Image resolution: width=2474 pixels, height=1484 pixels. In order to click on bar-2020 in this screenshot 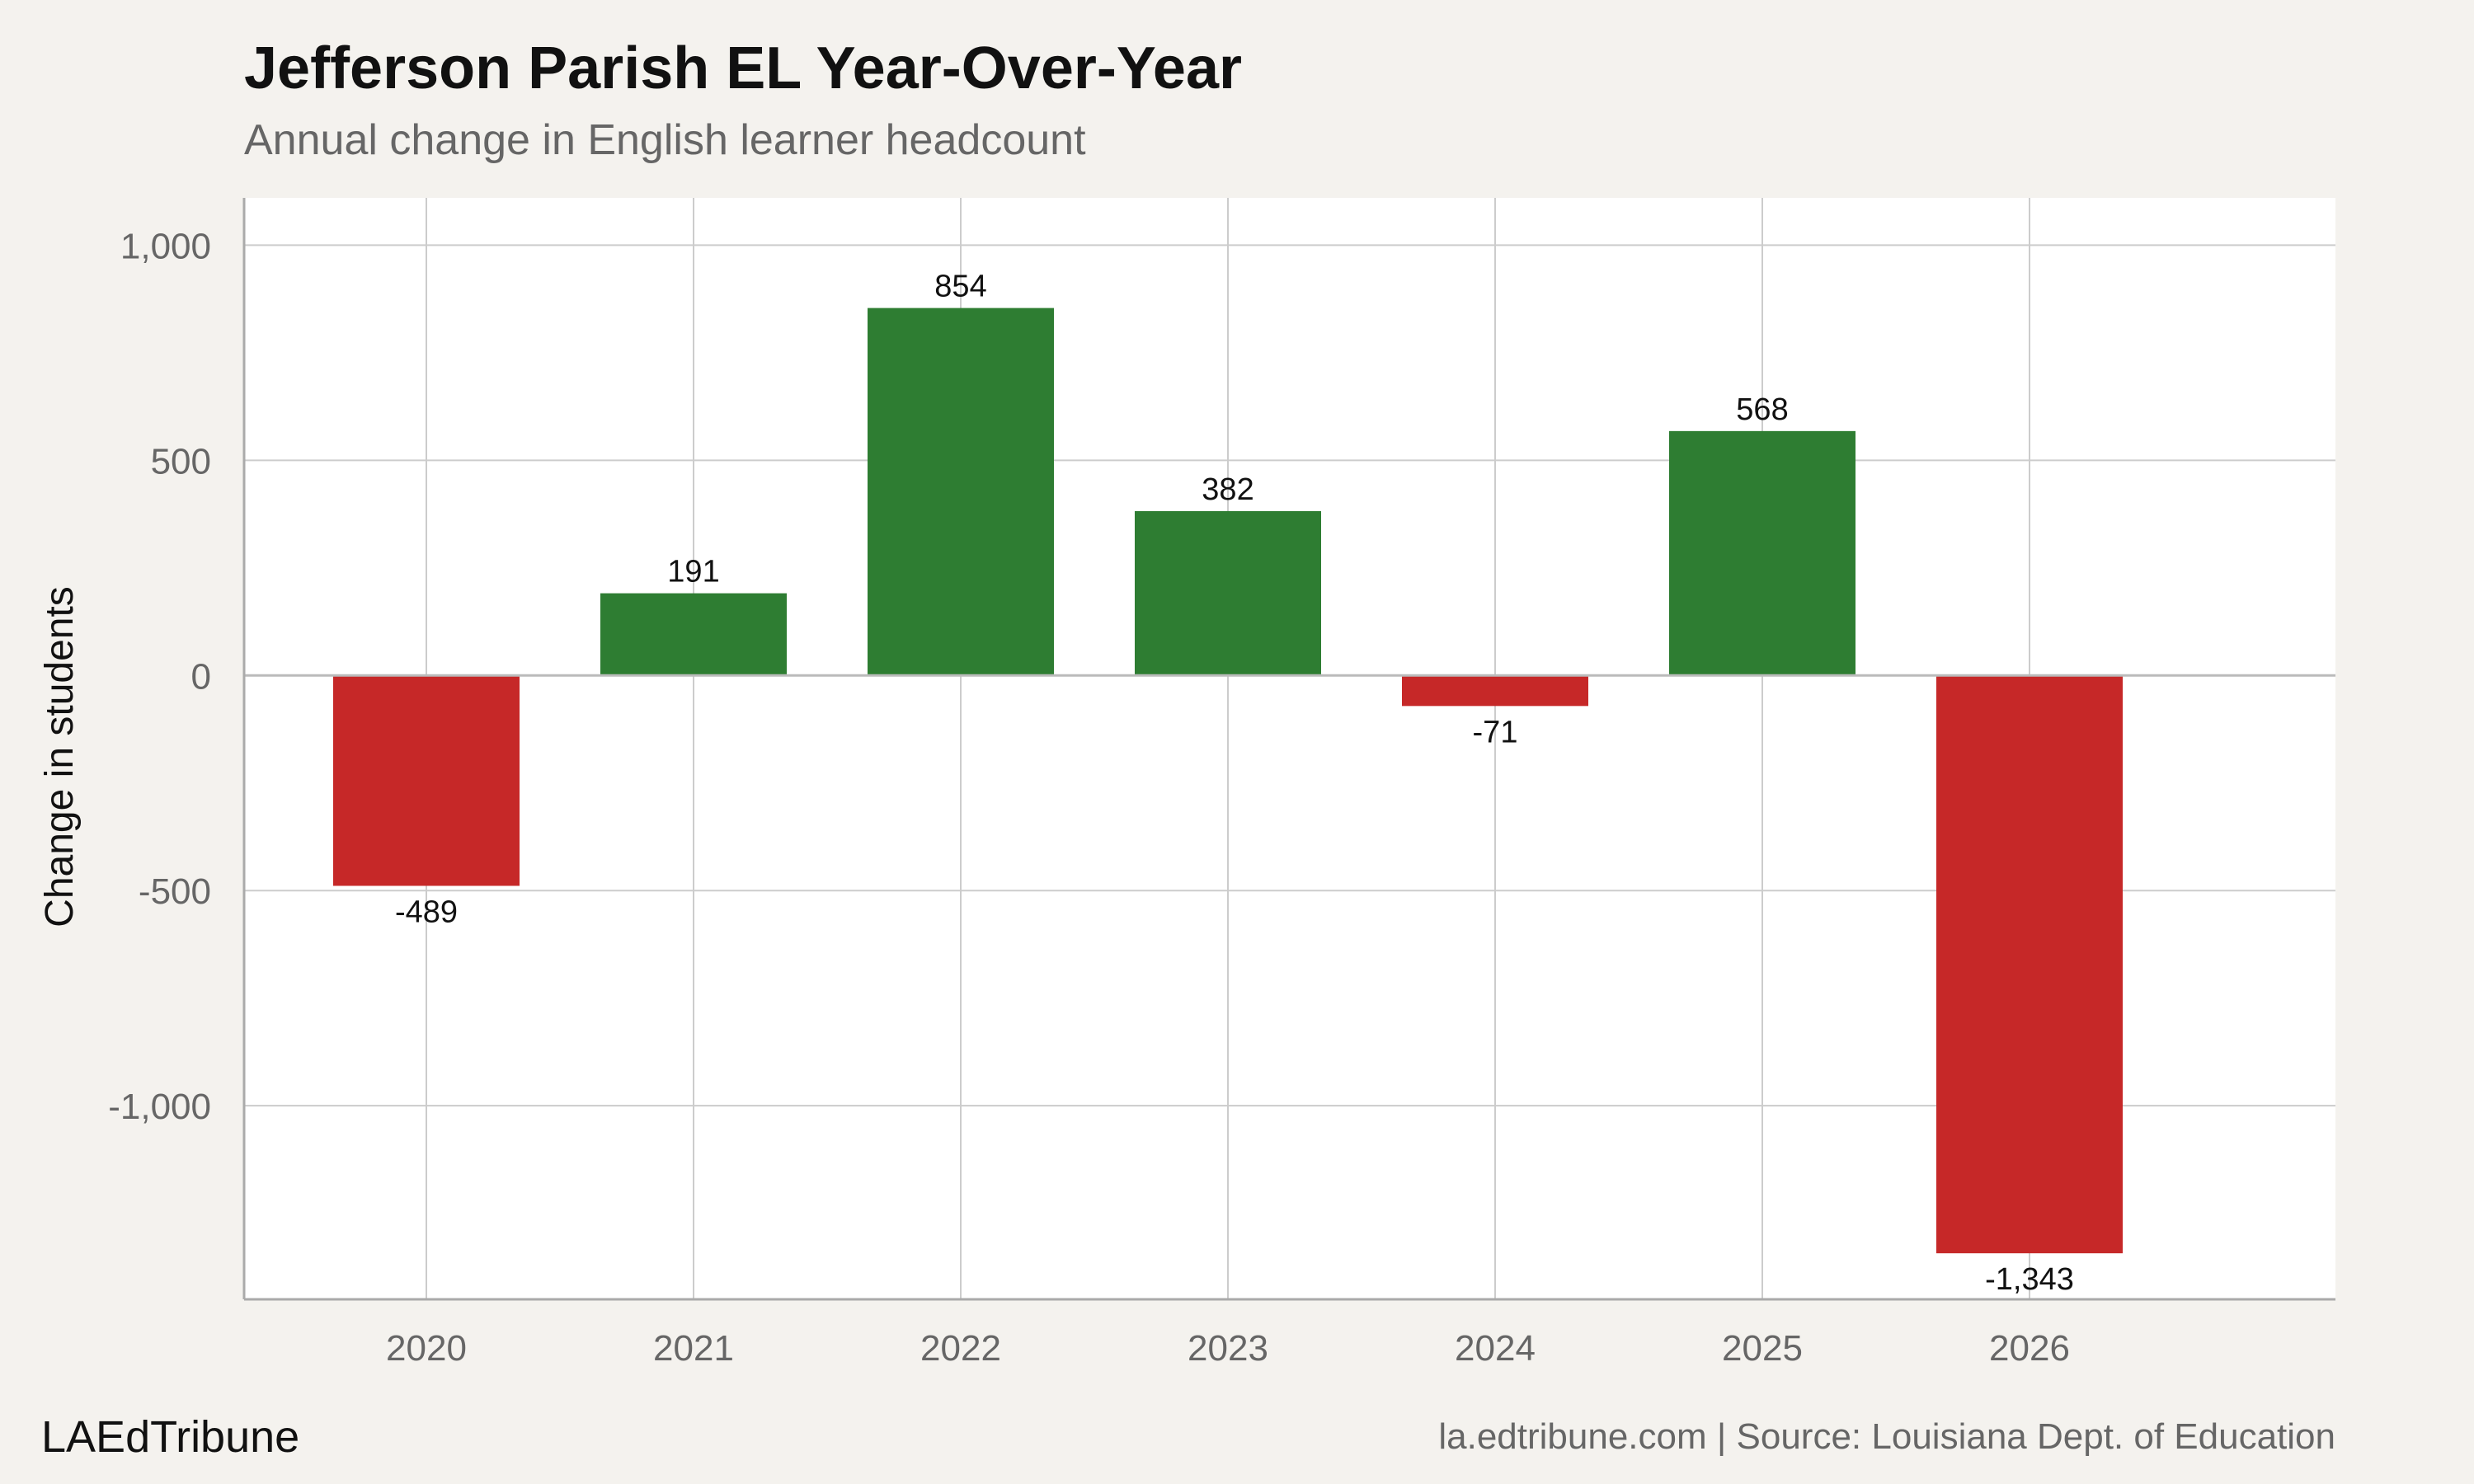, I will do `click(426, 780)`.